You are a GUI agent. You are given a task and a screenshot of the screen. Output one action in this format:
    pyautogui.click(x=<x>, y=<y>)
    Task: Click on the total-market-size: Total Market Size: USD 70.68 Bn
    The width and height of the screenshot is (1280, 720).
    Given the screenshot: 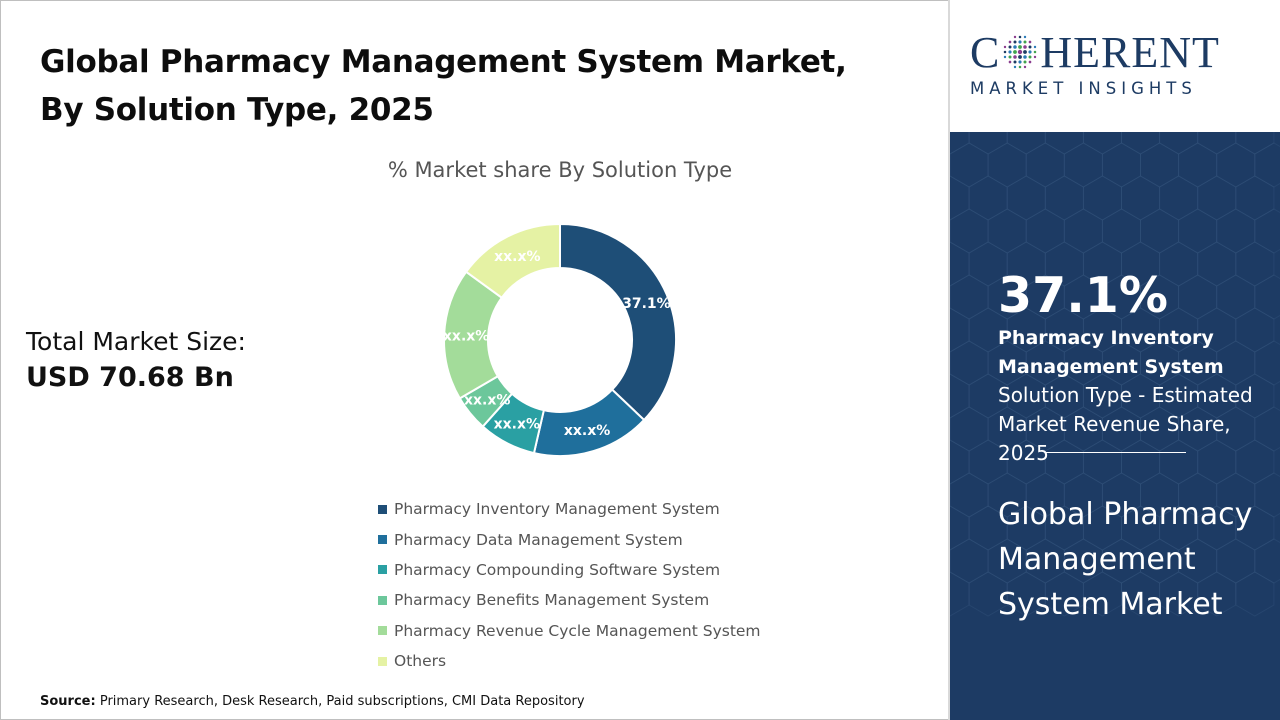 What is the action you would take?
    pyautogui.click(x=136, y=362)
    